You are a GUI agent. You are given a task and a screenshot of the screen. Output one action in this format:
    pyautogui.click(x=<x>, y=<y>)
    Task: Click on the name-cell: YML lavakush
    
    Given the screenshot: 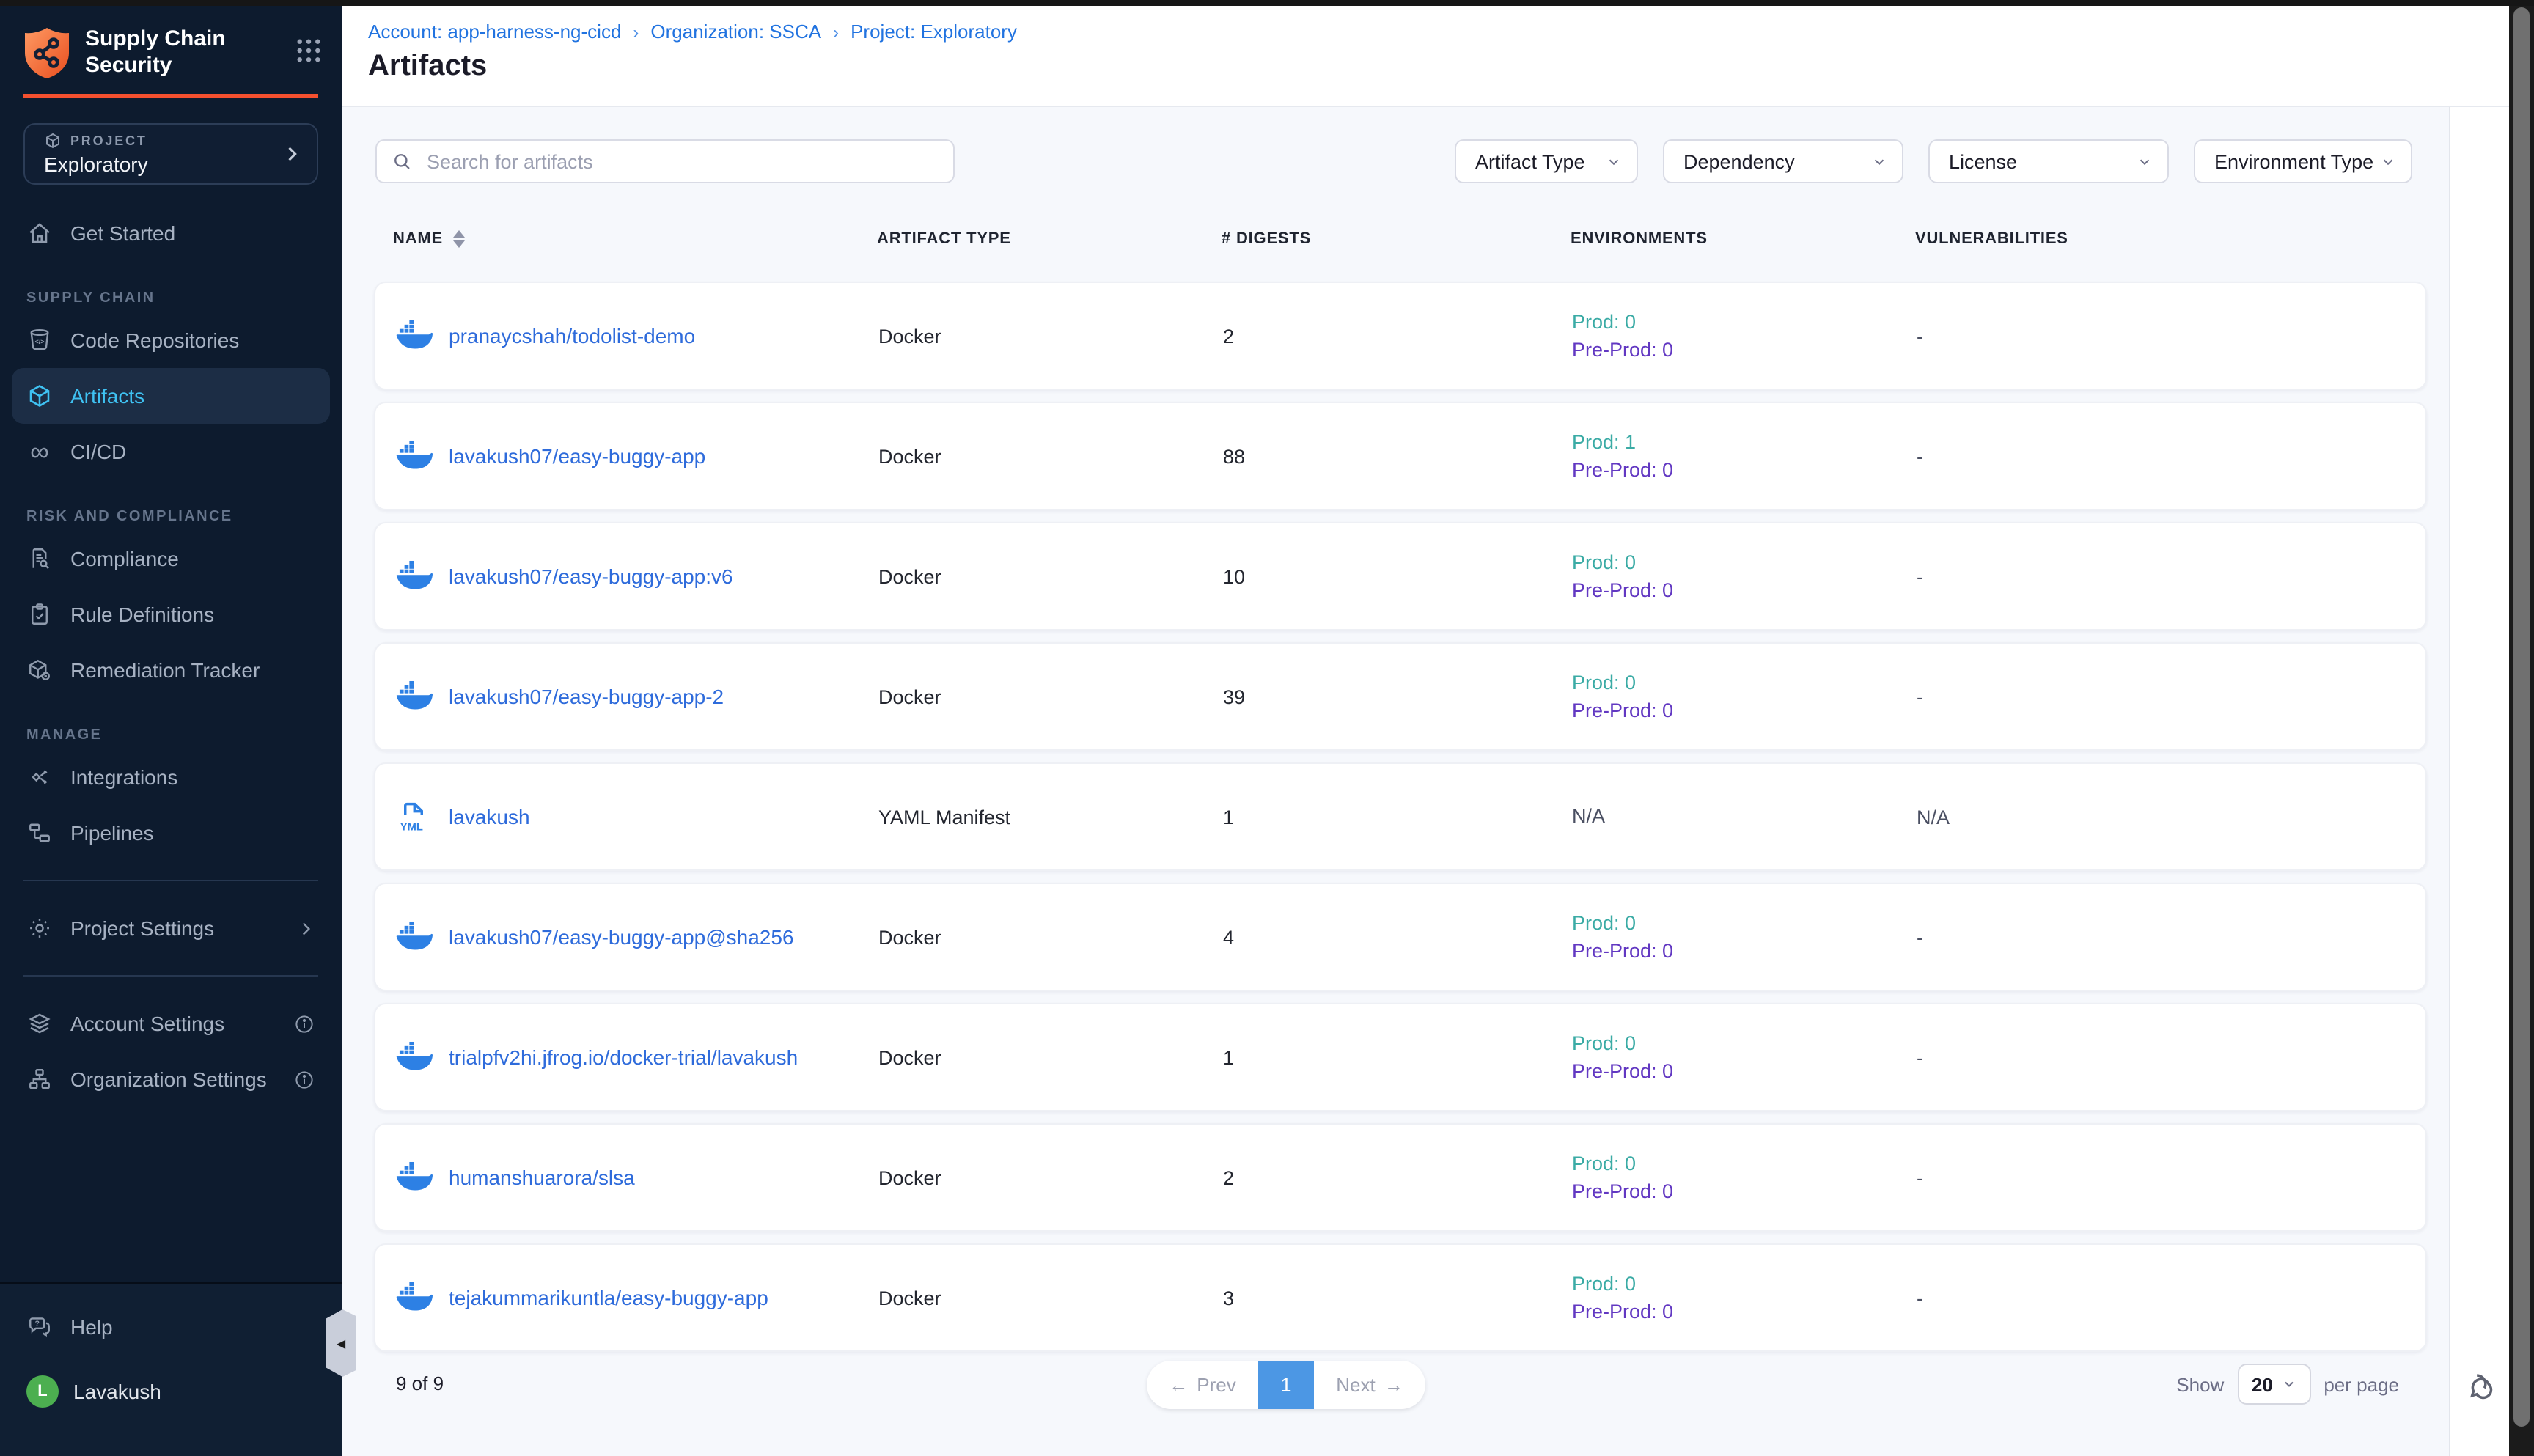 What is the action you would take?
    pyautogui.click(x=636, y=817)
    